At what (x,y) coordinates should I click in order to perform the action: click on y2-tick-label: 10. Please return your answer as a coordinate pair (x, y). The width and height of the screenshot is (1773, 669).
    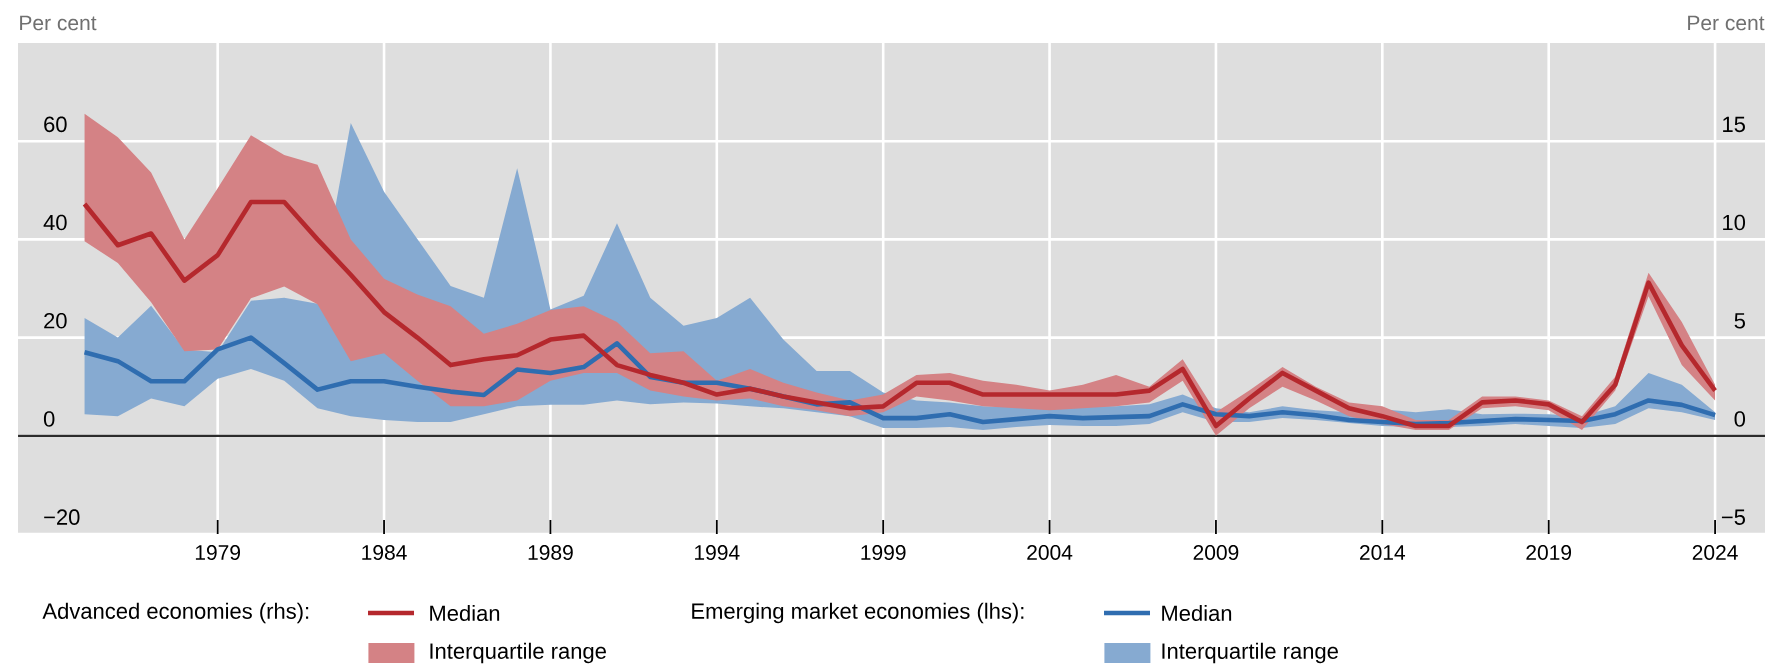
    Looking at the image, I should click on (1734, 222).